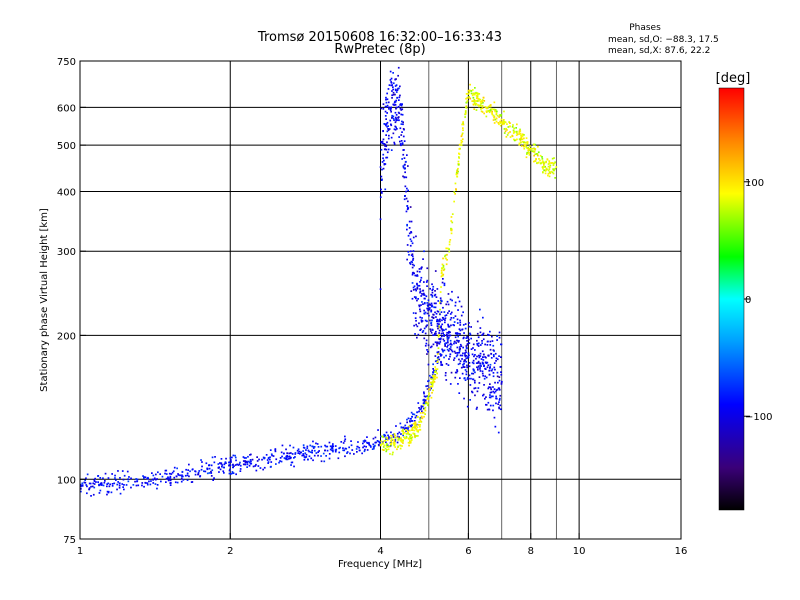 Image resolution: width=800 pixels, height=600 pixels. What do you see at coordinates (531, 551) in the screenshot?
I see `x-tick-label: 8` at bounding box center [531, 551].